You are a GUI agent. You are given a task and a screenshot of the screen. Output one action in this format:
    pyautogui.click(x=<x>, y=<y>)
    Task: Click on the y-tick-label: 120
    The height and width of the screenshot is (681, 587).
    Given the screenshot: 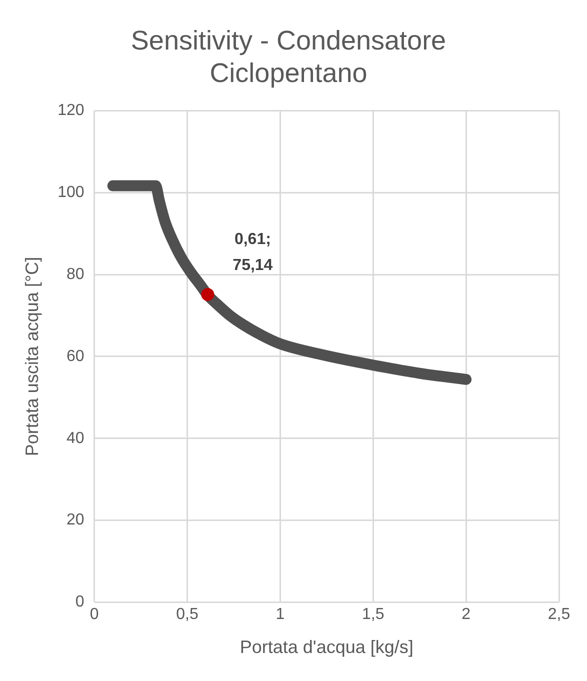 What is the action you would take?
    pyautogui.click(x=71, y=111)
    